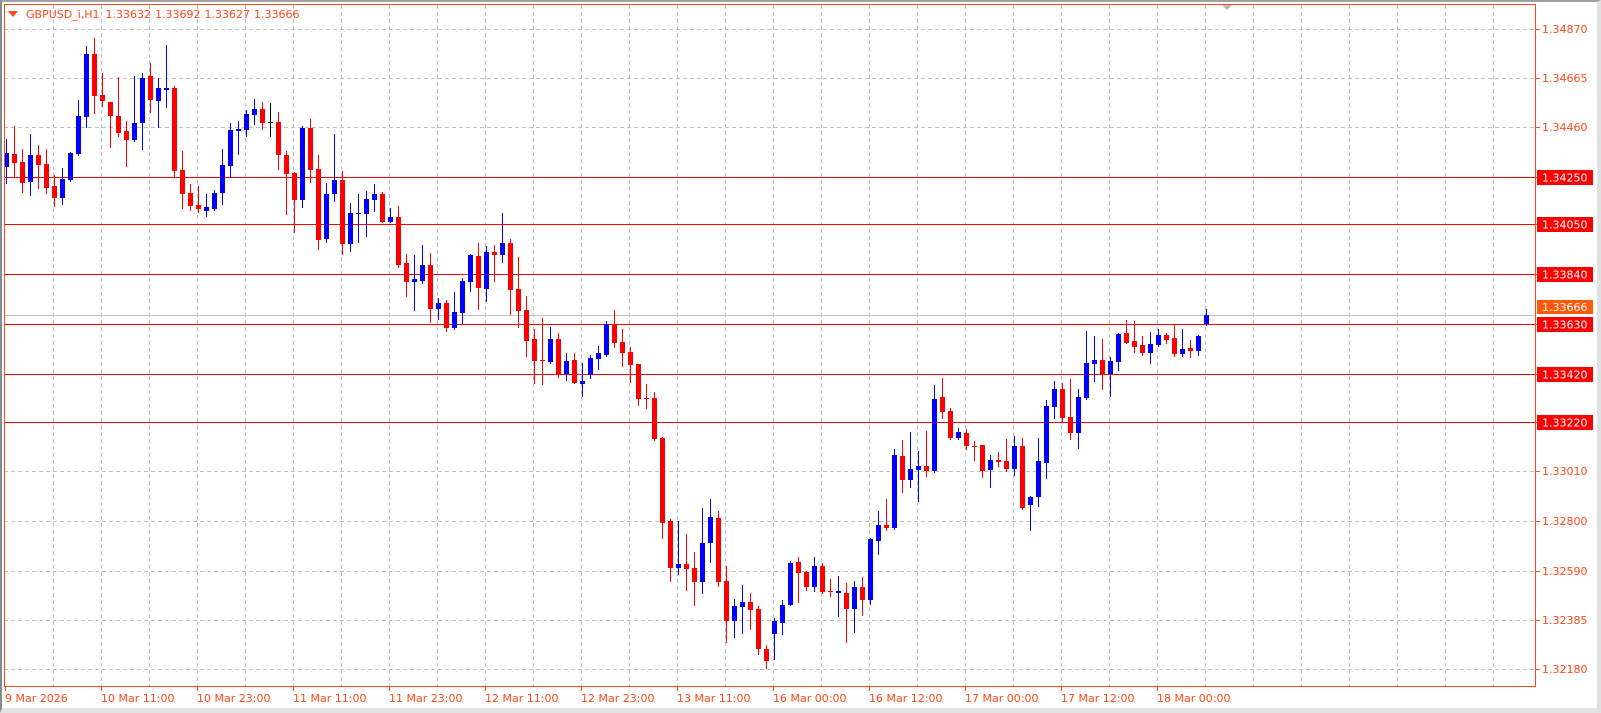  What do you see at coordinates (1565, 620) in the screenshot?
I see `price-label: 1.32385` at bounding box center [1565, 620].